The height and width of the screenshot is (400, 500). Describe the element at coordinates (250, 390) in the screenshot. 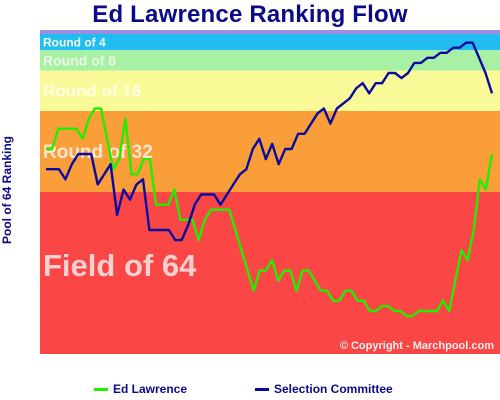

I see `legend: Ed Lawrence Selection Committee` at that location.